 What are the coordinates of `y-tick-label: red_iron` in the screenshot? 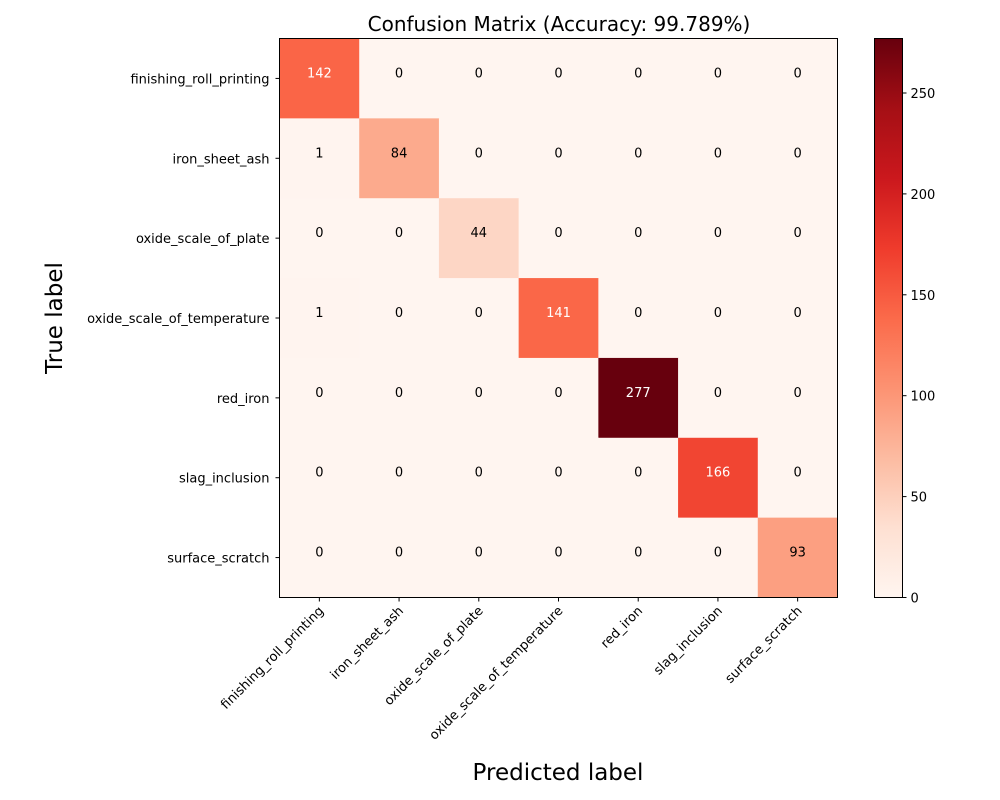 It's located at (243, 399).